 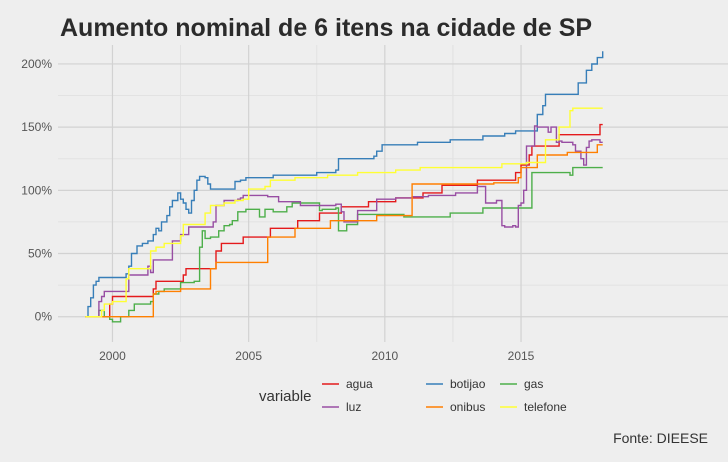 I want to click on y-tick-label: 100%, so click(x=36, y=190).